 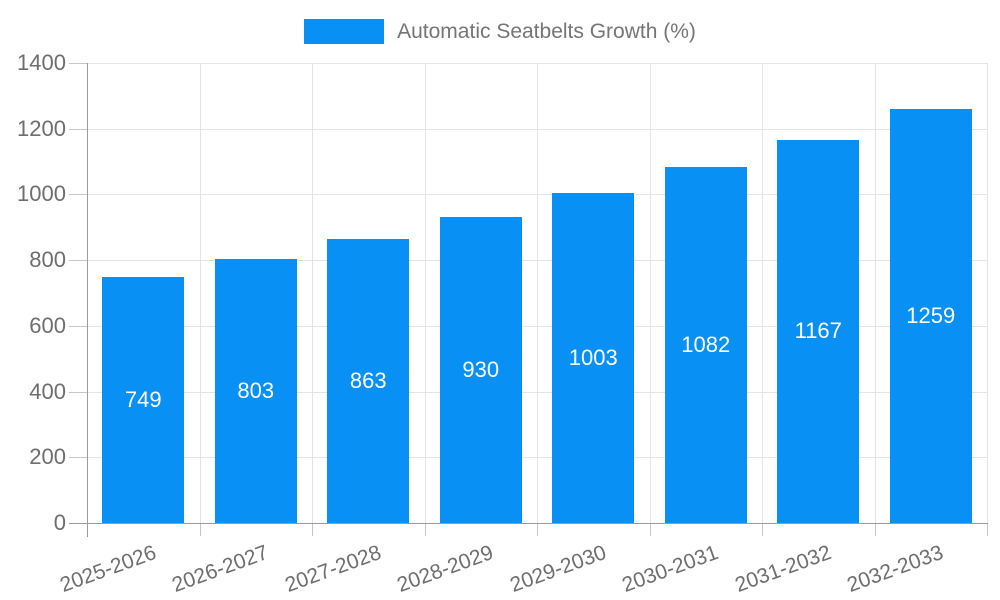 I want to click on legend-color-swatch, so click(x=344, y=31).